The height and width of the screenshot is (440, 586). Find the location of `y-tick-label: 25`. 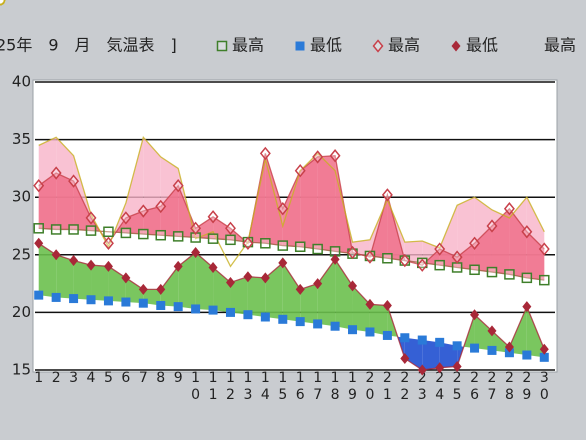

y-tick-label: 25 is located at coordinates (21, 254).